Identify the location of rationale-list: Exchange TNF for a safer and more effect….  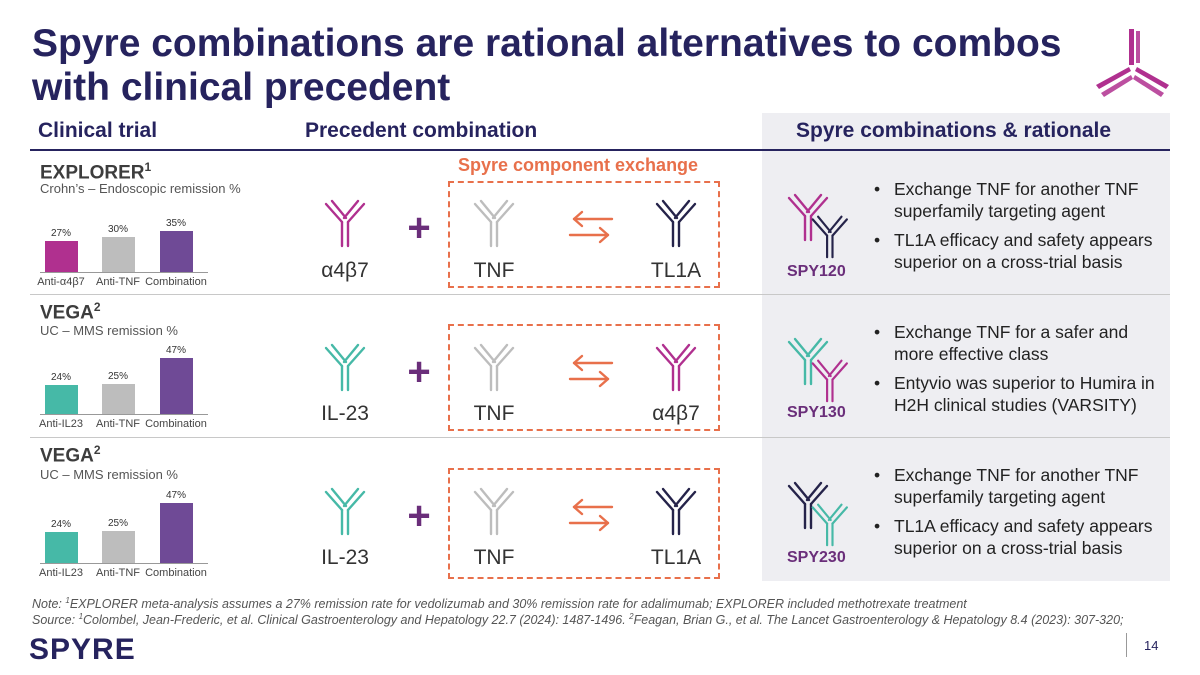
(1017, 372).